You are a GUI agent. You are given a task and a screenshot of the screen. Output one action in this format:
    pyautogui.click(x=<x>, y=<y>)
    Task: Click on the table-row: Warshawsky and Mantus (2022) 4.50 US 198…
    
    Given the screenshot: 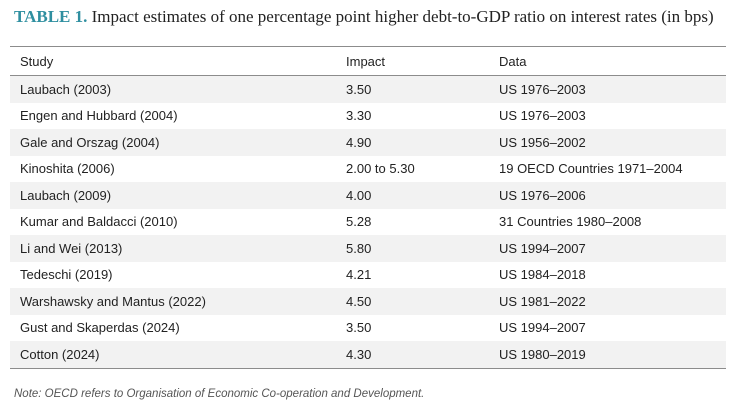 What is the action you would take?
    pyautogui.click(x=368, y=301)
    